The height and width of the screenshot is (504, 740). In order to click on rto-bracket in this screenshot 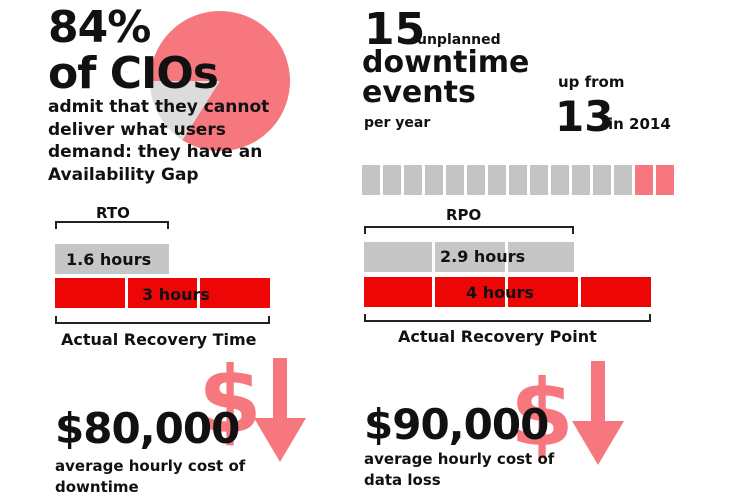, I will do `click(112, 225)`.